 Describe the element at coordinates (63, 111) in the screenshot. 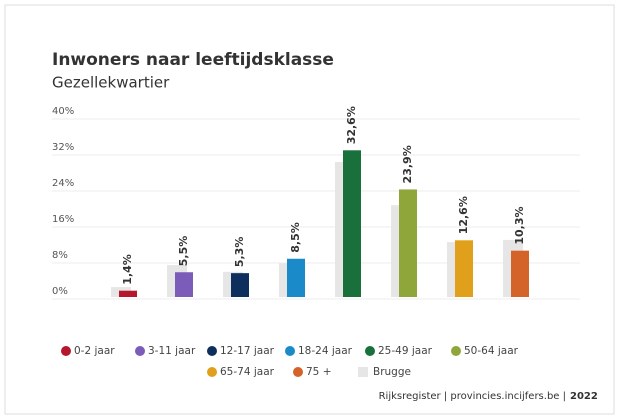

I see `y-tick-label: 40%` at that location.